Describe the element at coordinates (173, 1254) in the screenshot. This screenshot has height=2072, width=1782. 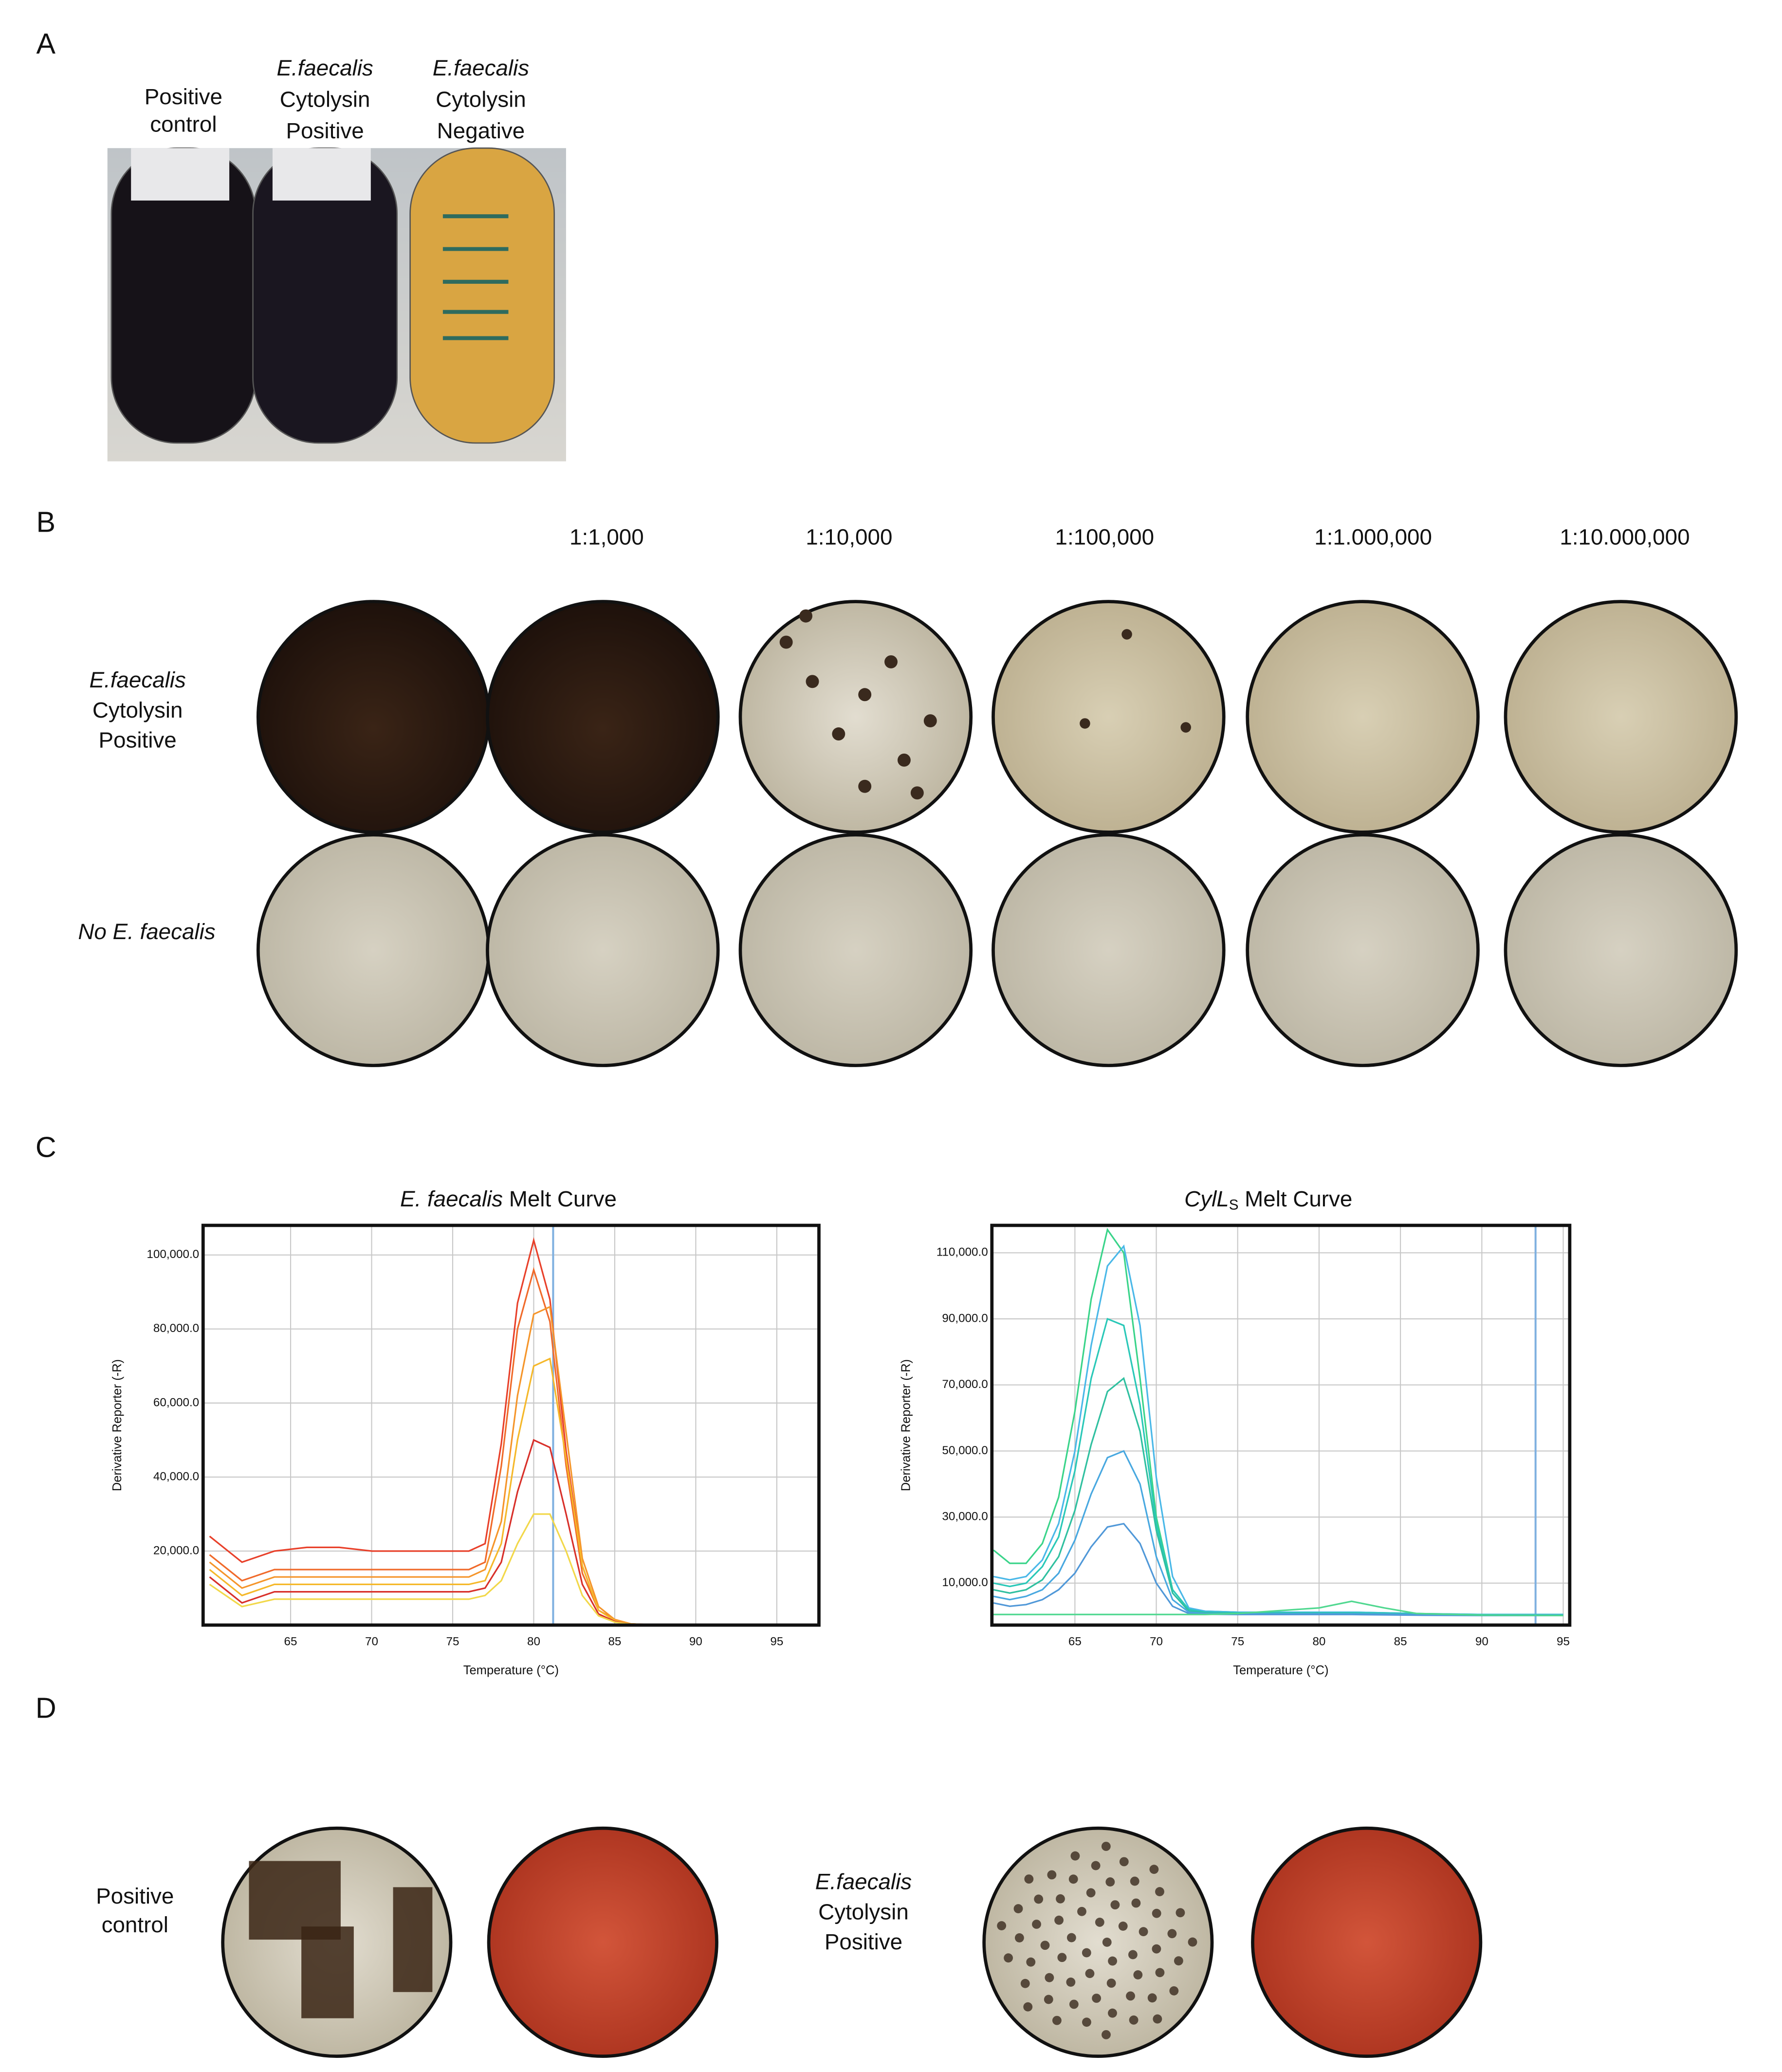
I see `y-tick-label: 100,000.0` at that location.